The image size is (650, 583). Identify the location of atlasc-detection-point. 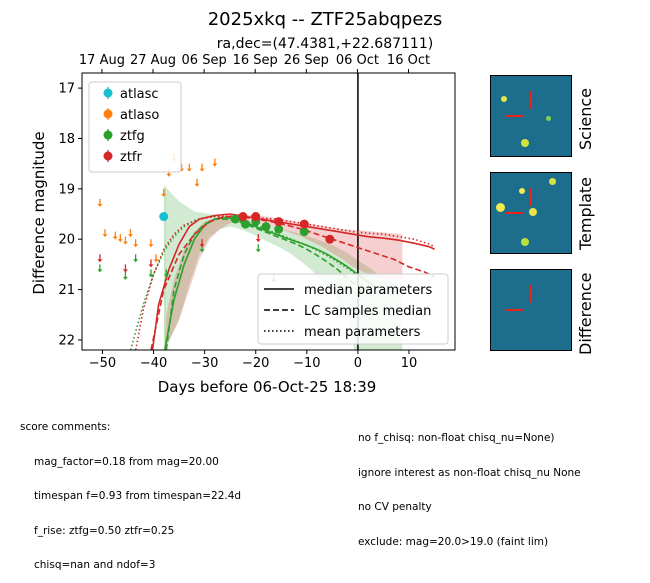
(164, 217).